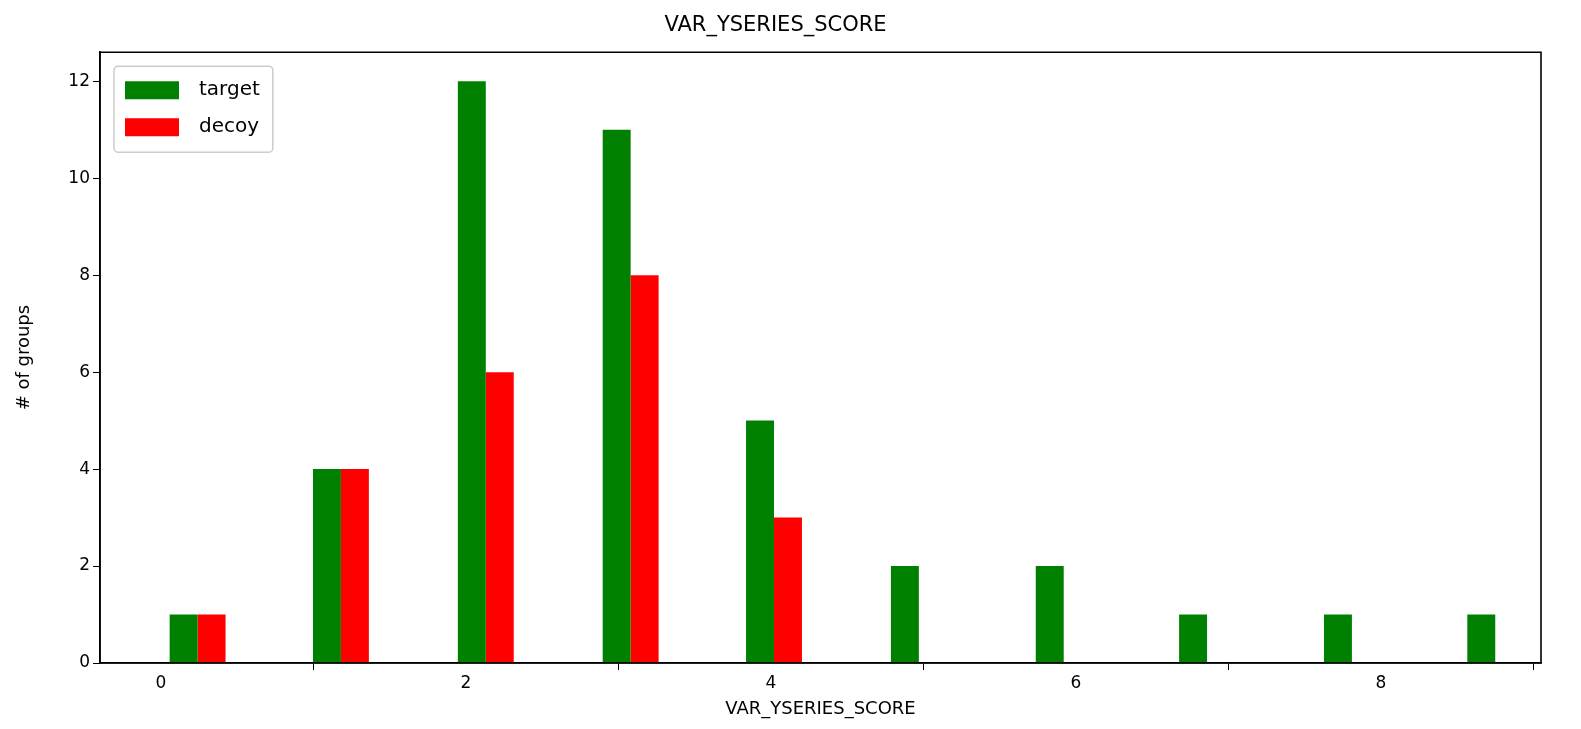 The width and height of the screenshot is (1581, 729). I want to click on x-tick-label: 8, so click(1381, 681).